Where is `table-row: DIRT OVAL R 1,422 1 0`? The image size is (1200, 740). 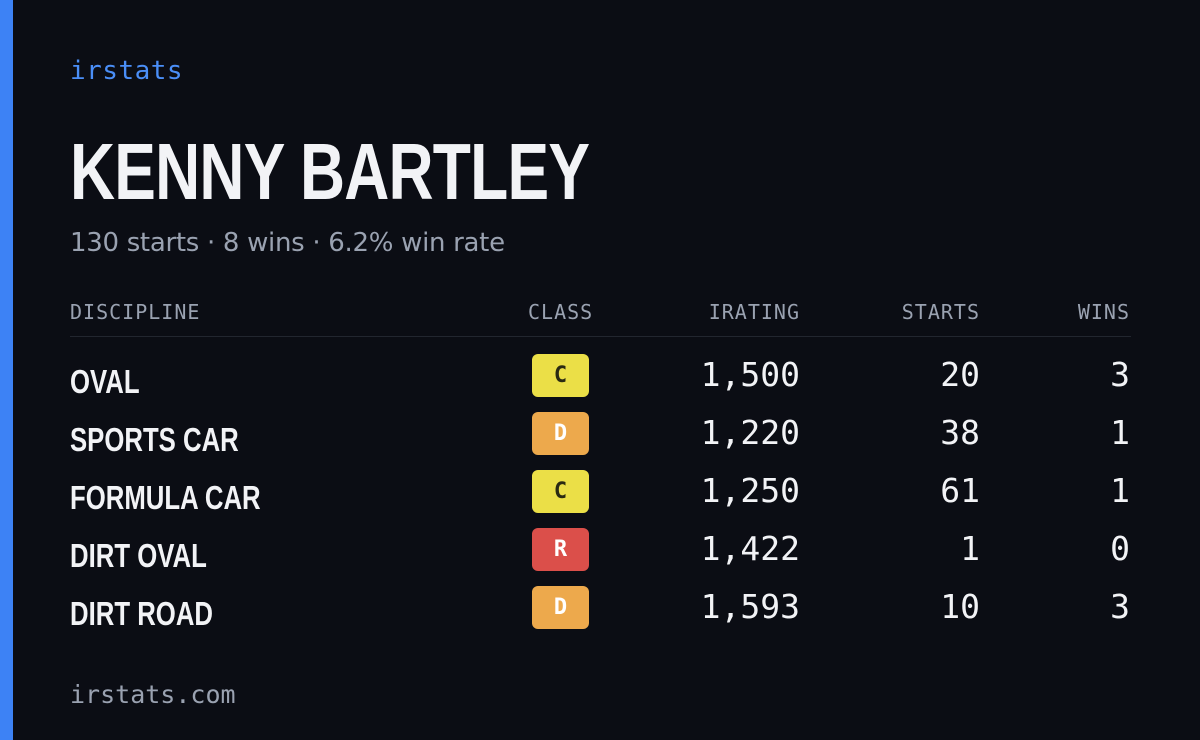
table-row: DIRT OVAL R 1,422 1 0 is located at coordinates (600, 557).